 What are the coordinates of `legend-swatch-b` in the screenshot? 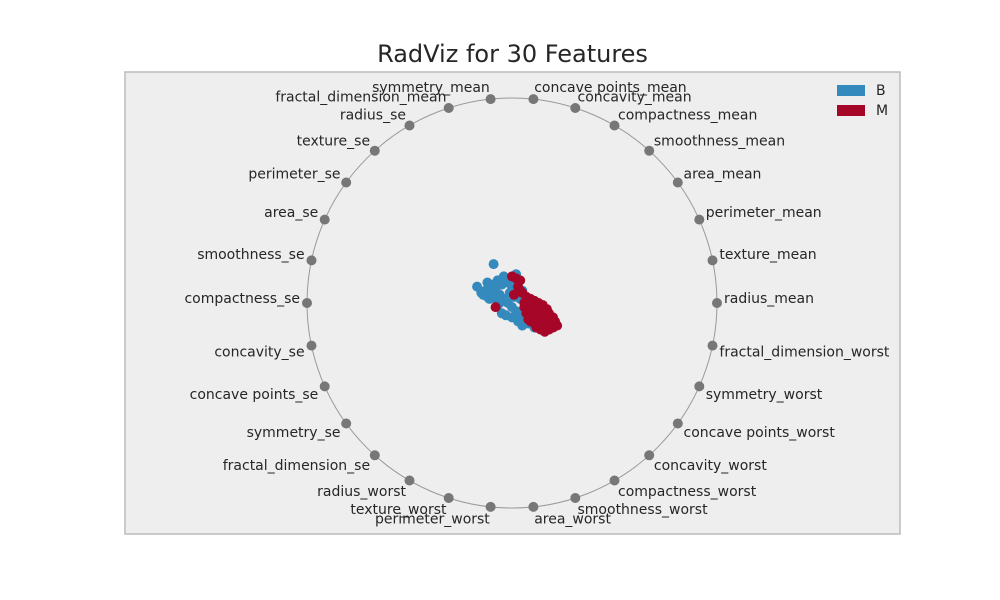 It's located at (851, 90).